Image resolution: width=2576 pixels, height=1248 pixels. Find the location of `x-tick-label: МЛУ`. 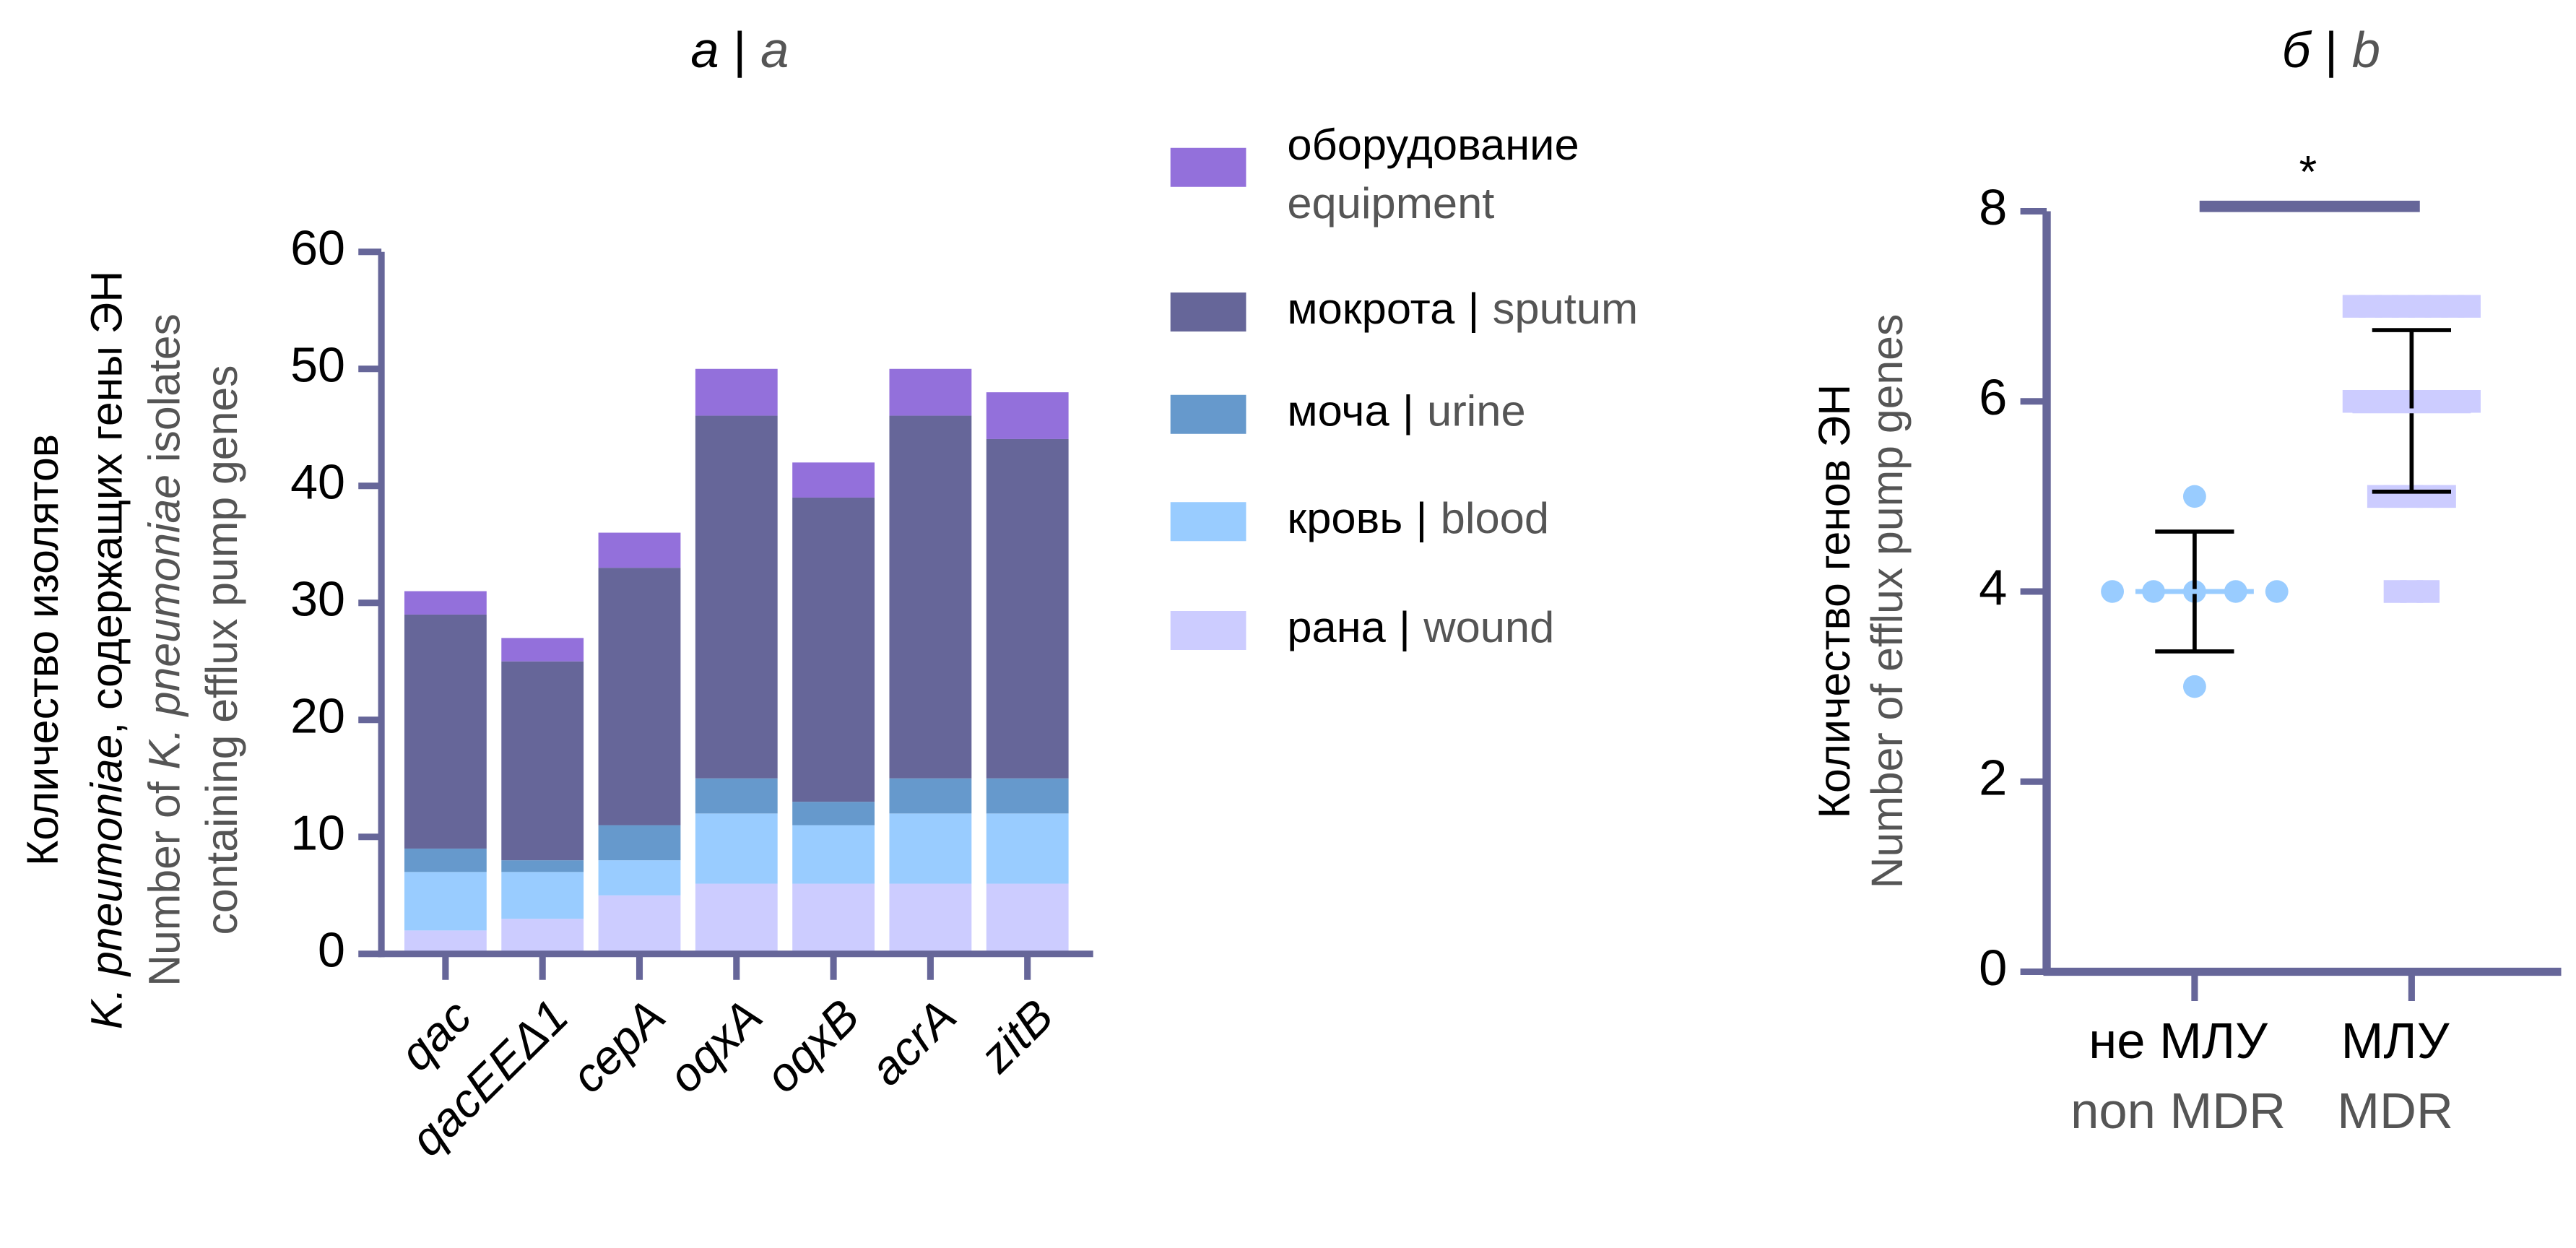

x-tick-label: МЛУ is located at coordinates (2395, 1041).